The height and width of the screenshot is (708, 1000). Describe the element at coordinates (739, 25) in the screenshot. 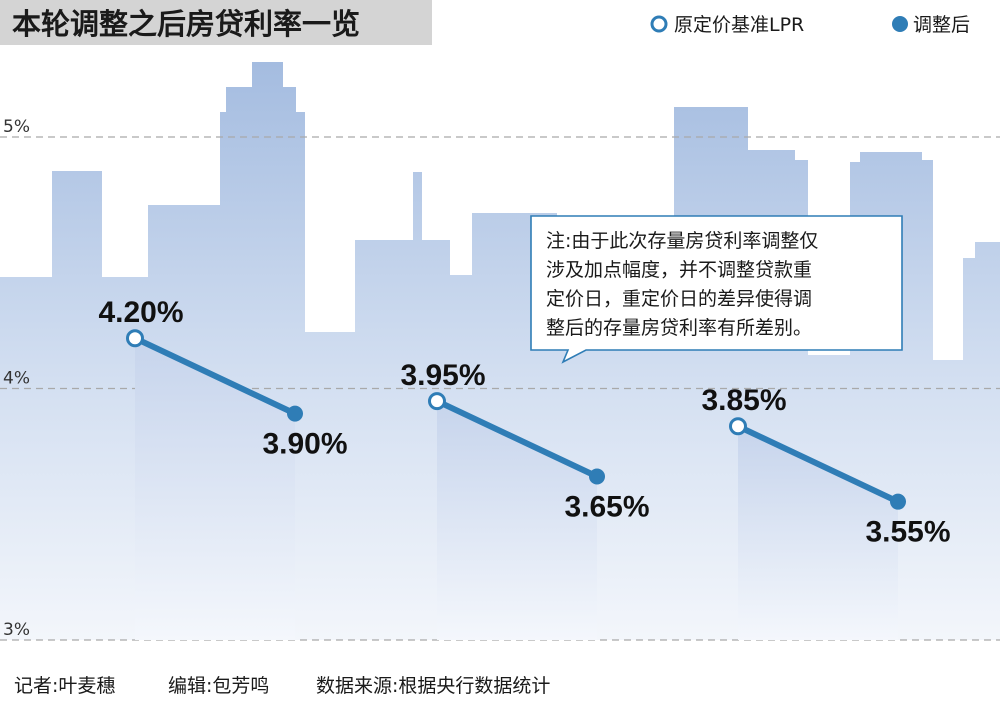

I see `legend-label-original: 原定价基准LPR` at that location.